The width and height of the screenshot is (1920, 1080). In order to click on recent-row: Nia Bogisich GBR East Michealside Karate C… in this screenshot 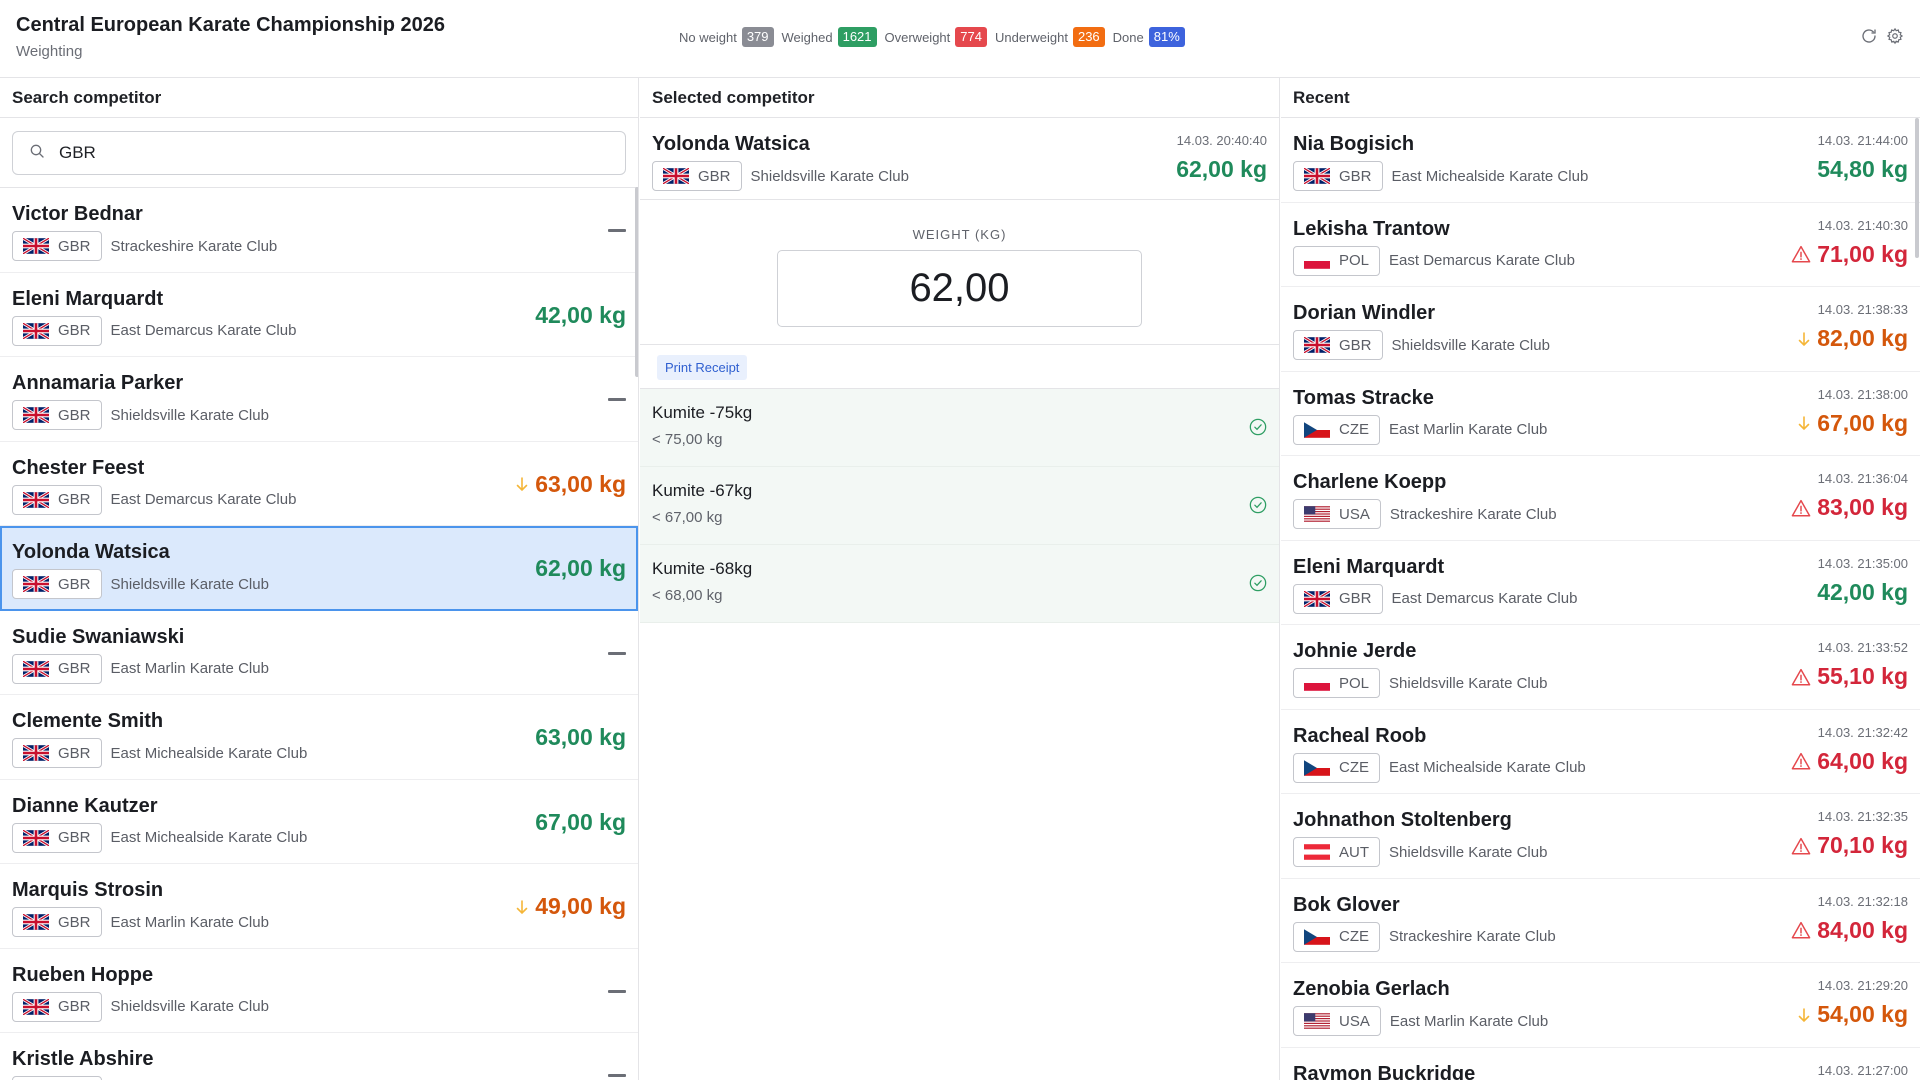, I will do `click(1600, 160)`.